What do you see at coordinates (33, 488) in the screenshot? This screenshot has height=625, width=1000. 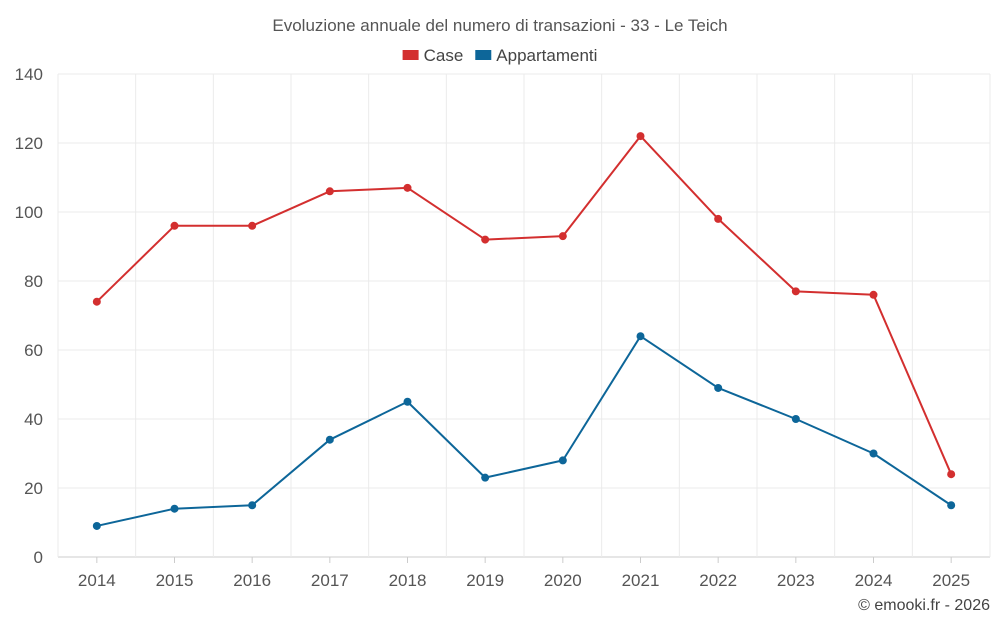 I see `y-tick-label: 20` at bounding box center [33, 488].